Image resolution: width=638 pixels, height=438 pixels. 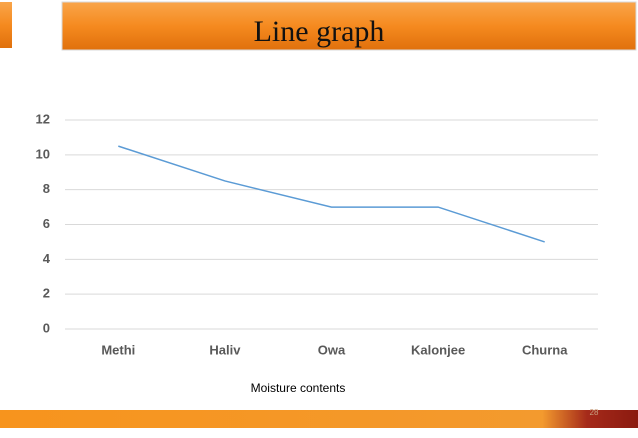 What do you see at coordinates (118, 349) in the screenshot?
I see `x-tick-label: Methi` at bounding box center [118, 349].